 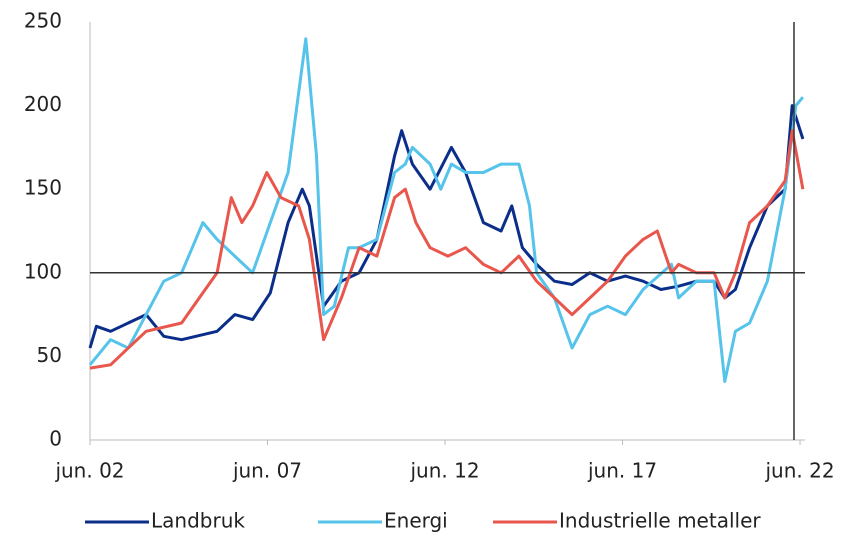 What do you see at coordinates (622, 471) in the screenshot?
I see `x-tick-label: jun. 17` at bounding box center [622, 471].